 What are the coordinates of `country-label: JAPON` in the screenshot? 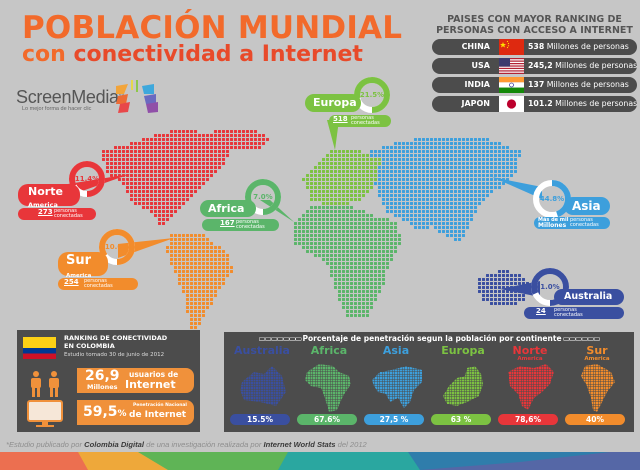 It's located at (475, 103).